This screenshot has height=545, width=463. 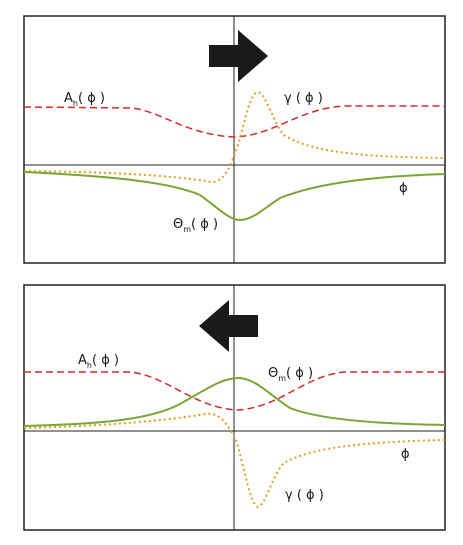 What do you see at coordinates (195, 225) in the screenshot?
I see `top-theta-label: Θm( ϕ )` at bounding box center [195, 225].